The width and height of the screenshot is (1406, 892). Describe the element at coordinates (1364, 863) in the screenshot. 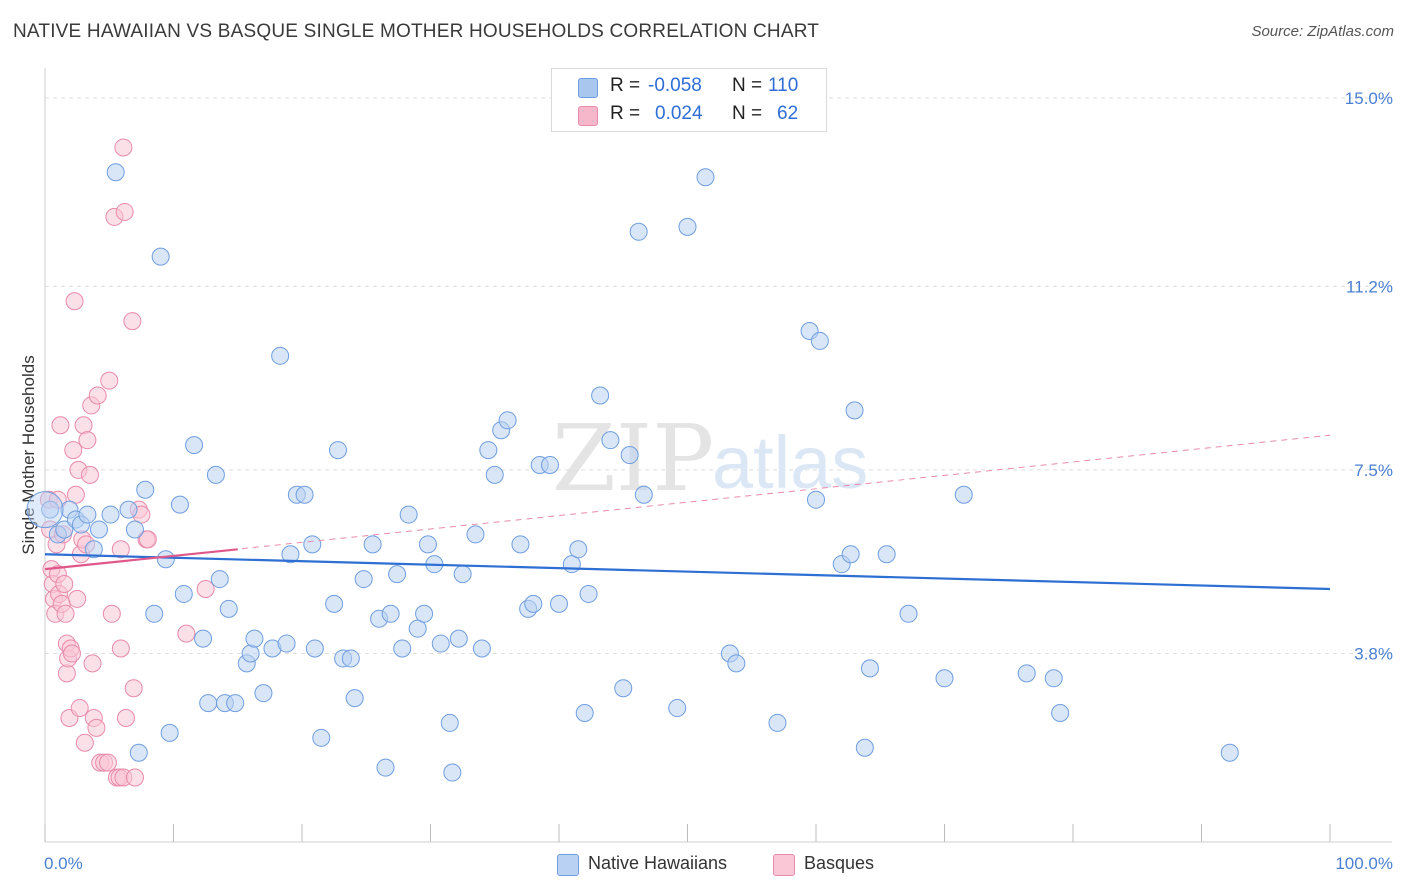

I see `x-tick-label: 100.0%` at that location.